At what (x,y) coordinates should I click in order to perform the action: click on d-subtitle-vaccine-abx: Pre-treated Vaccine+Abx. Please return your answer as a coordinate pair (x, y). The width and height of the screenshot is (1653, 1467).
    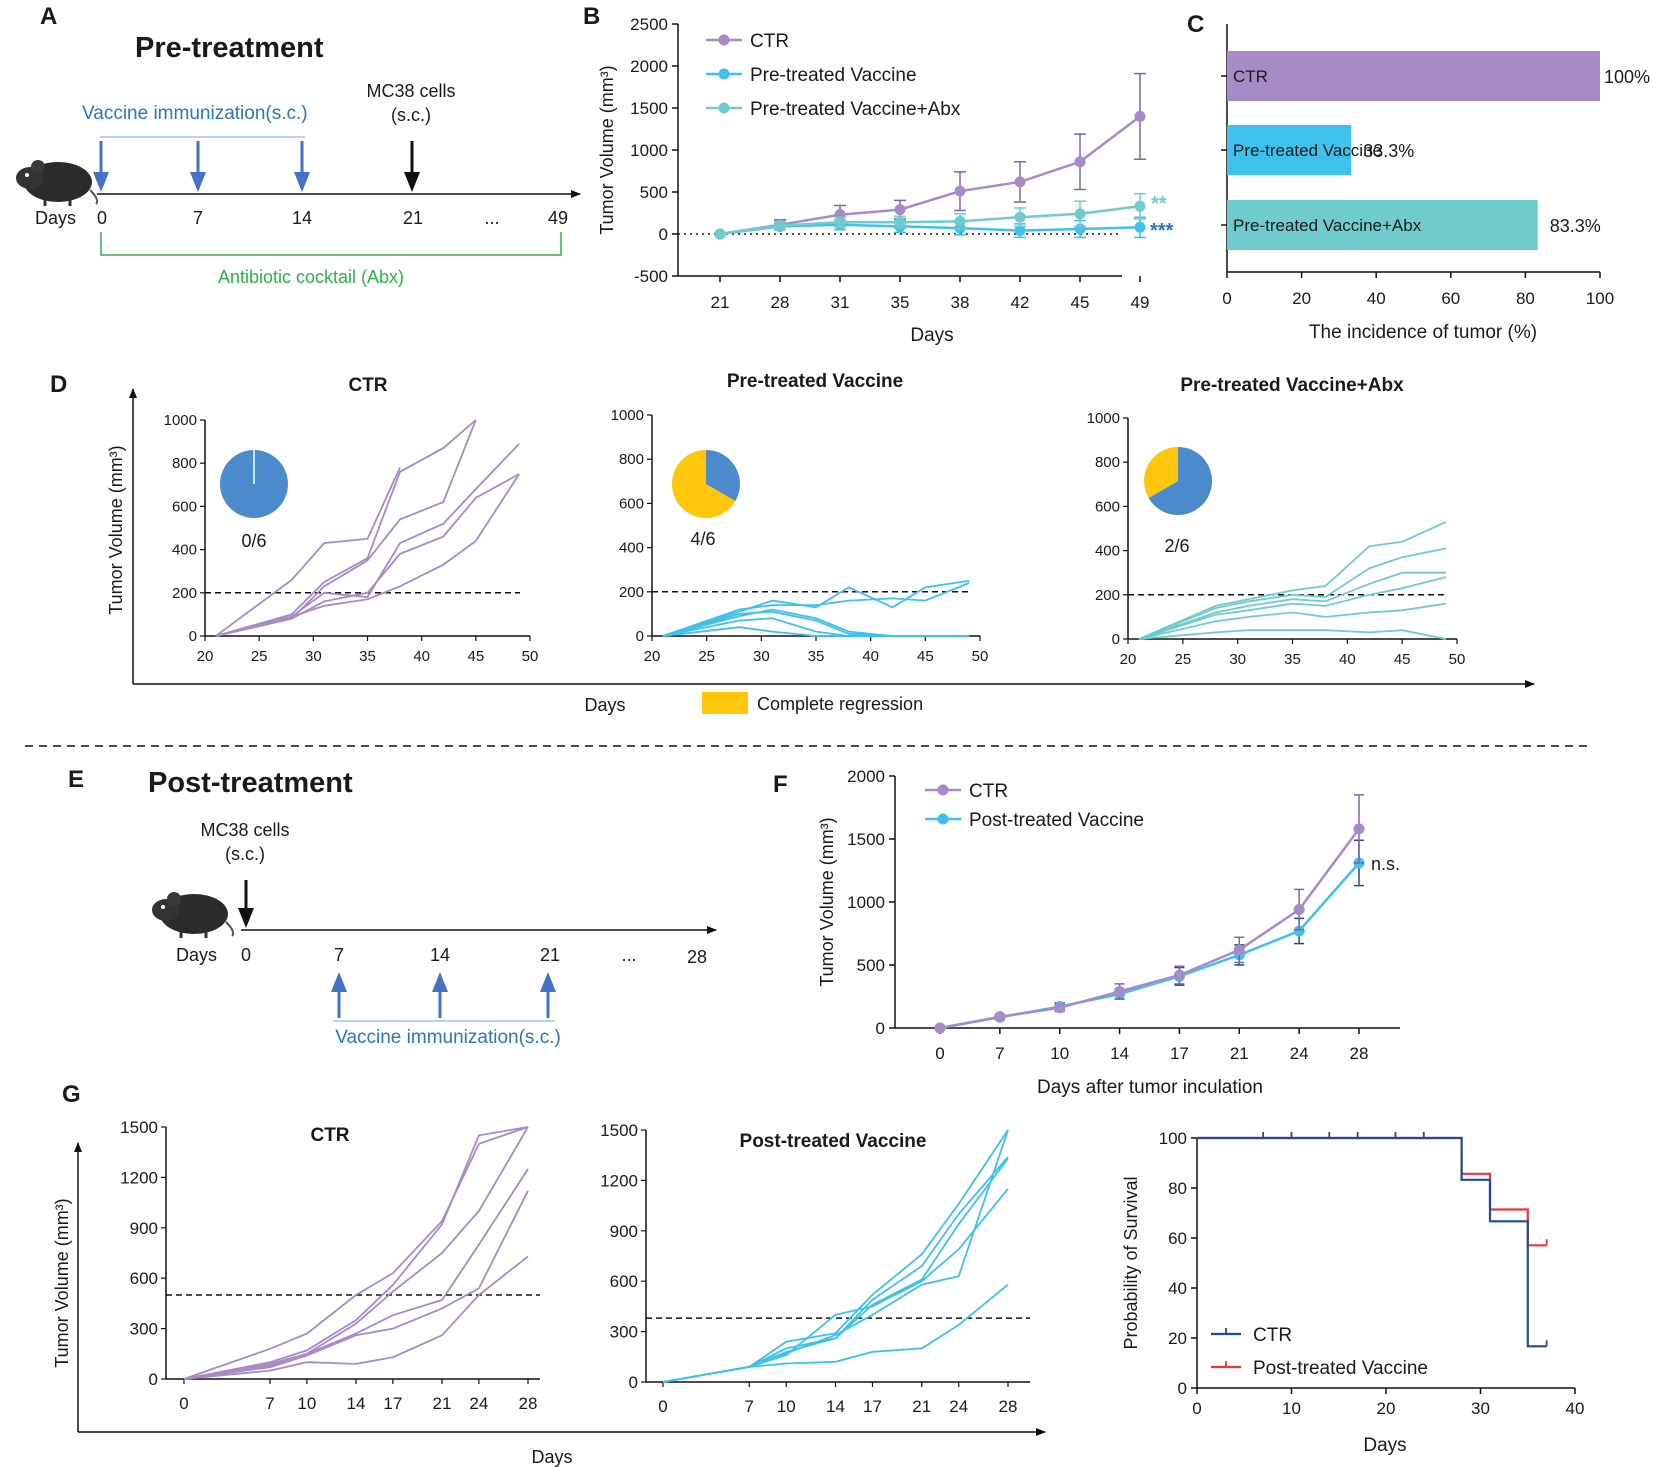
    Looking at the image, I should click on (1292, 385).